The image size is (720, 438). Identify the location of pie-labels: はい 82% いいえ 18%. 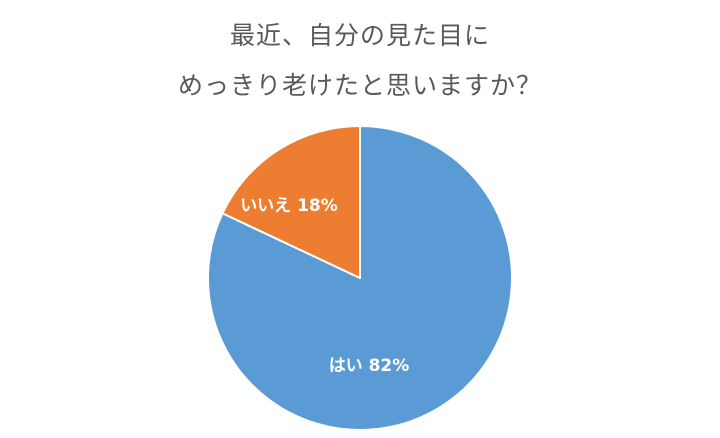
(324, 286).